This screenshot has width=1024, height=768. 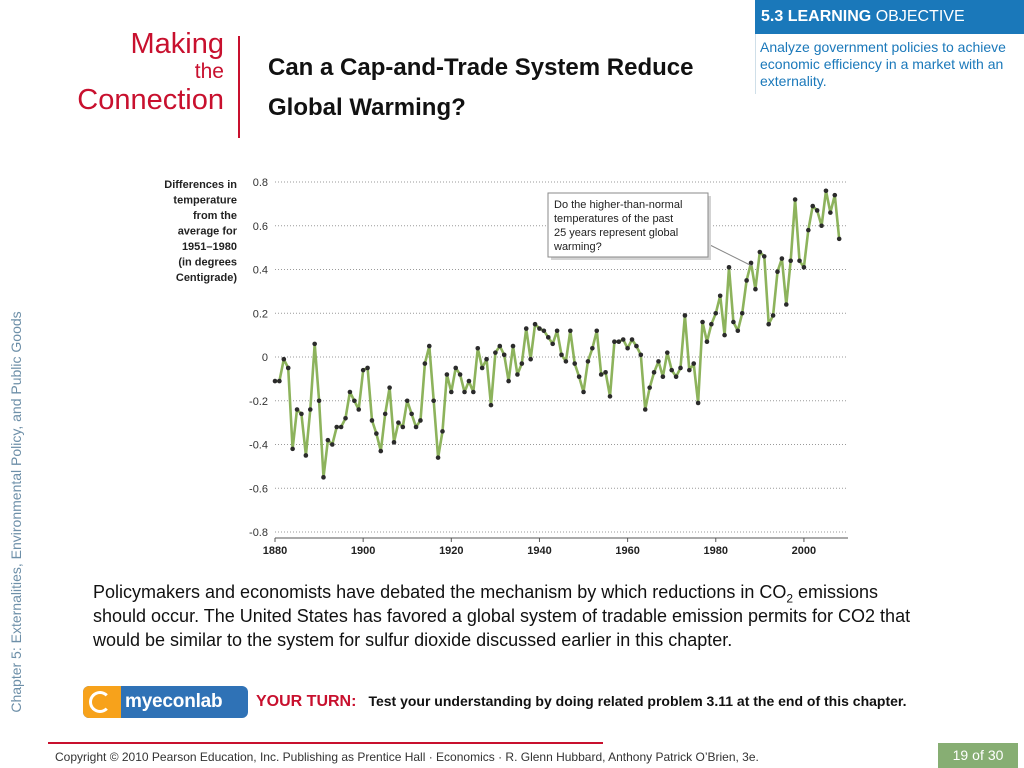 I want to click on chart-y-ticks: 0.8 0.6 0.4 0.2 0 -0.2 -0.4 -0.6 -0.8, so click(x=258, y=358).